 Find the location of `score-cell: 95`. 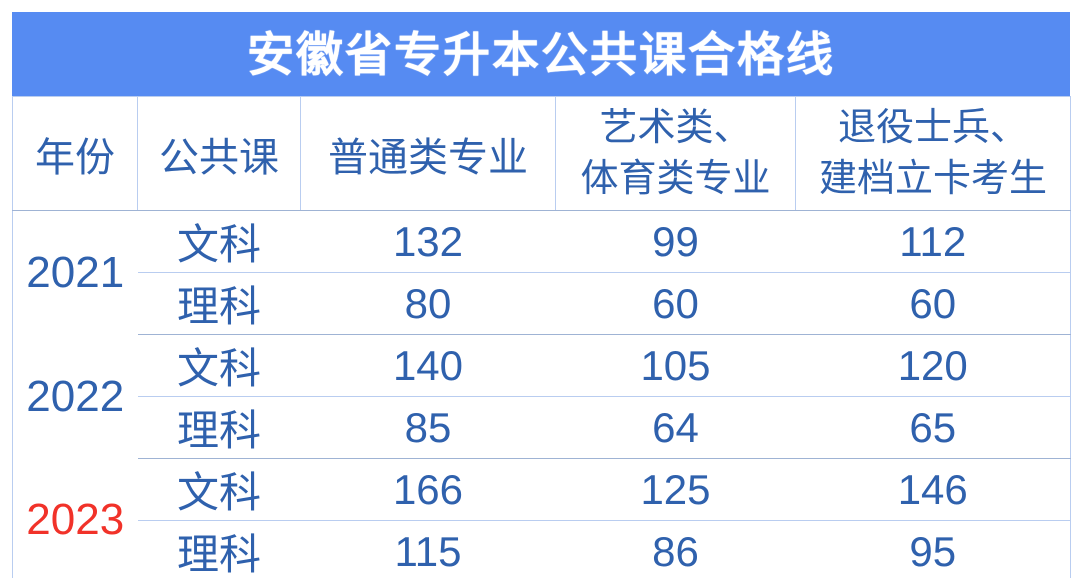

score-cell: 95 is located at coordinates (933, 551).